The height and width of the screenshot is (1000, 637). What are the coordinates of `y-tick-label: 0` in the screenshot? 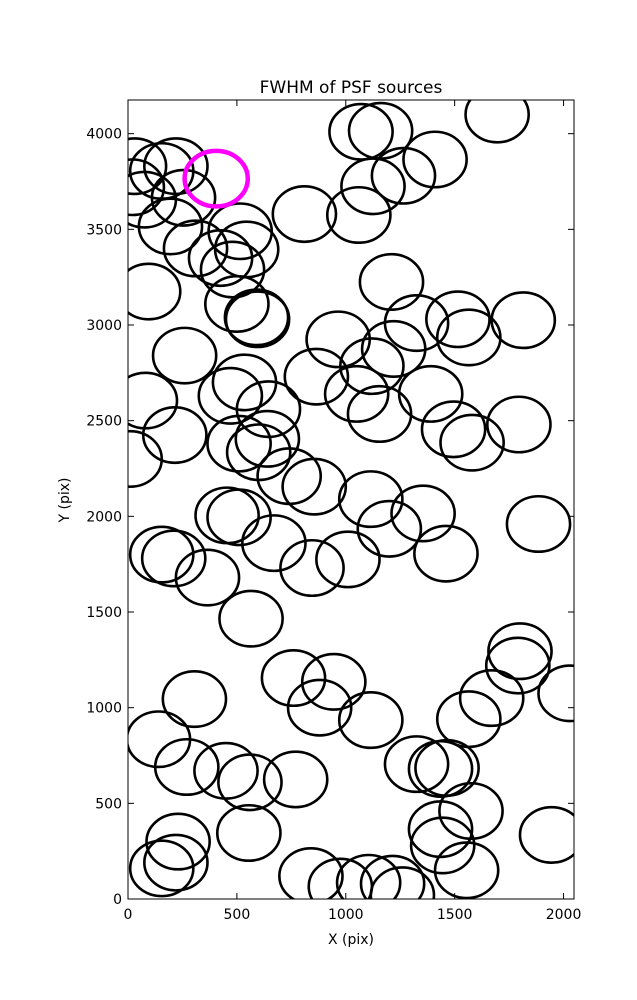 It's located at (117, 900).